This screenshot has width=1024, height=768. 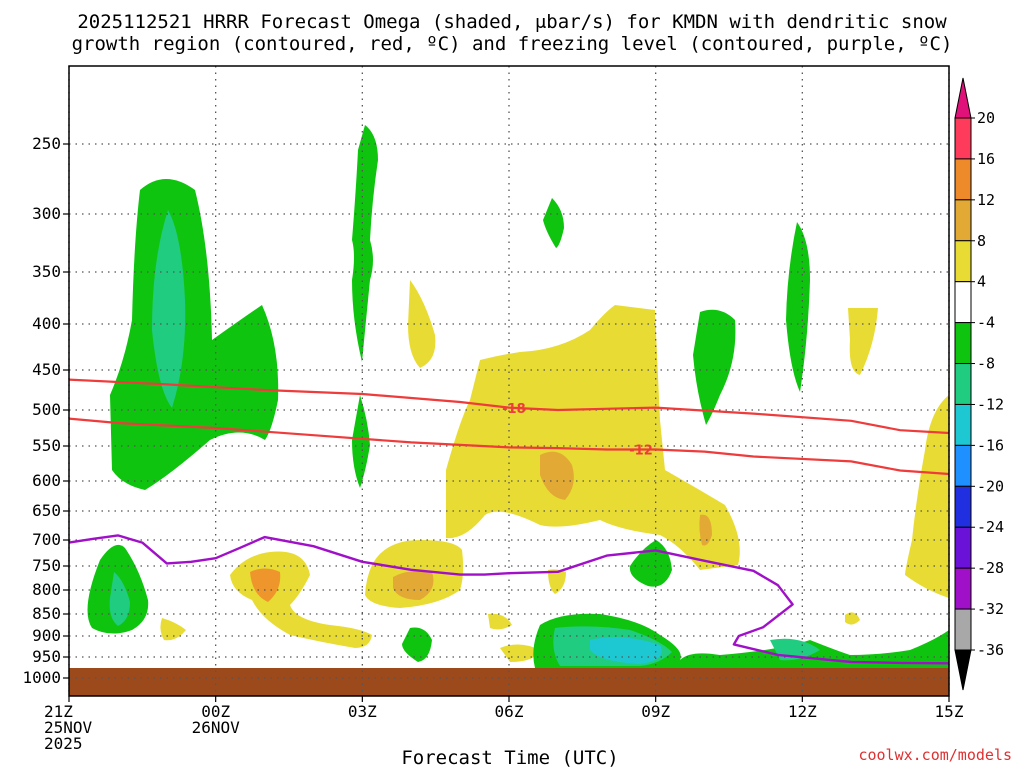 I want to click on descent-region-main, so click(x=593, y=437).